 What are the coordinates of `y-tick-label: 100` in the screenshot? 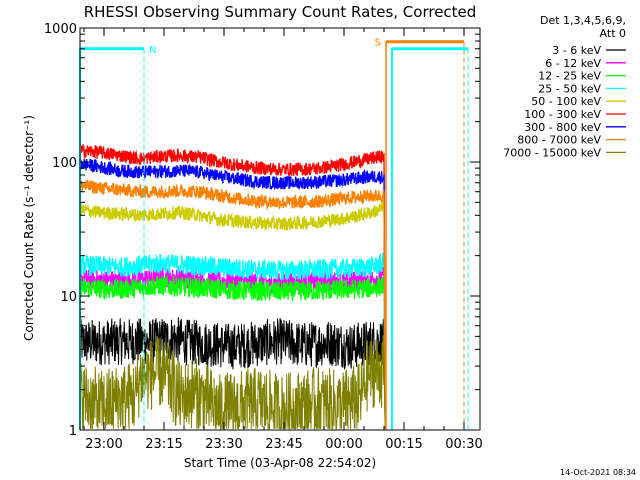 It's located at (64, 163).